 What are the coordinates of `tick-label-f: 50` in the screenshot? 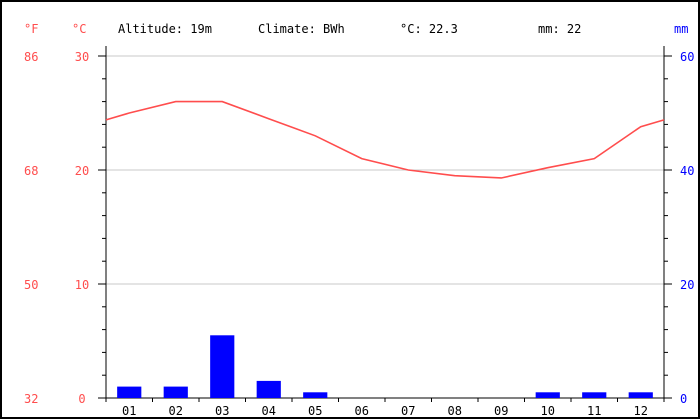 It's located at (31, 285).